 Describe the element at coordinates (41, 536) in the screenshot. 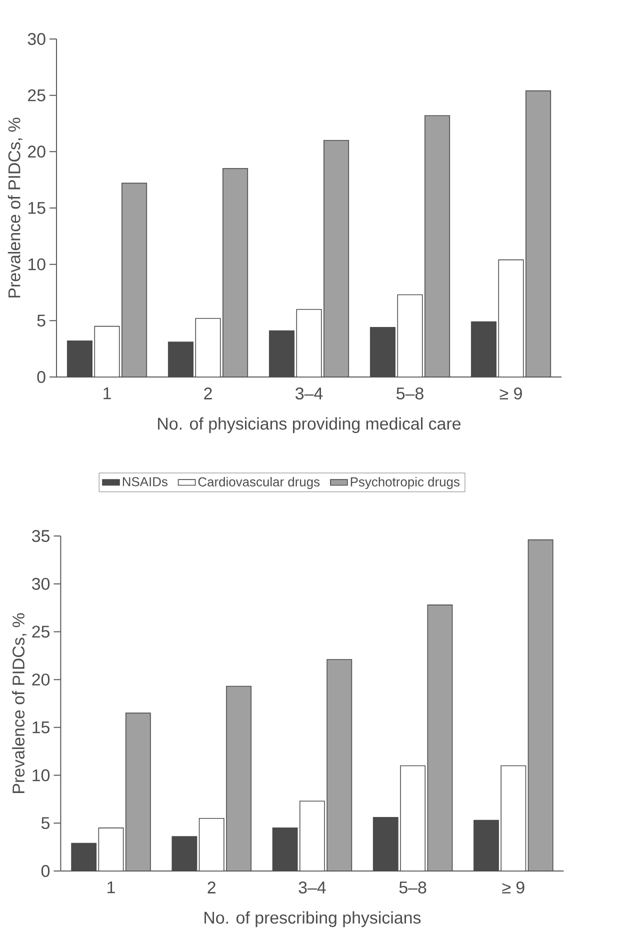

I see `y-tick-label: 35` at that location.